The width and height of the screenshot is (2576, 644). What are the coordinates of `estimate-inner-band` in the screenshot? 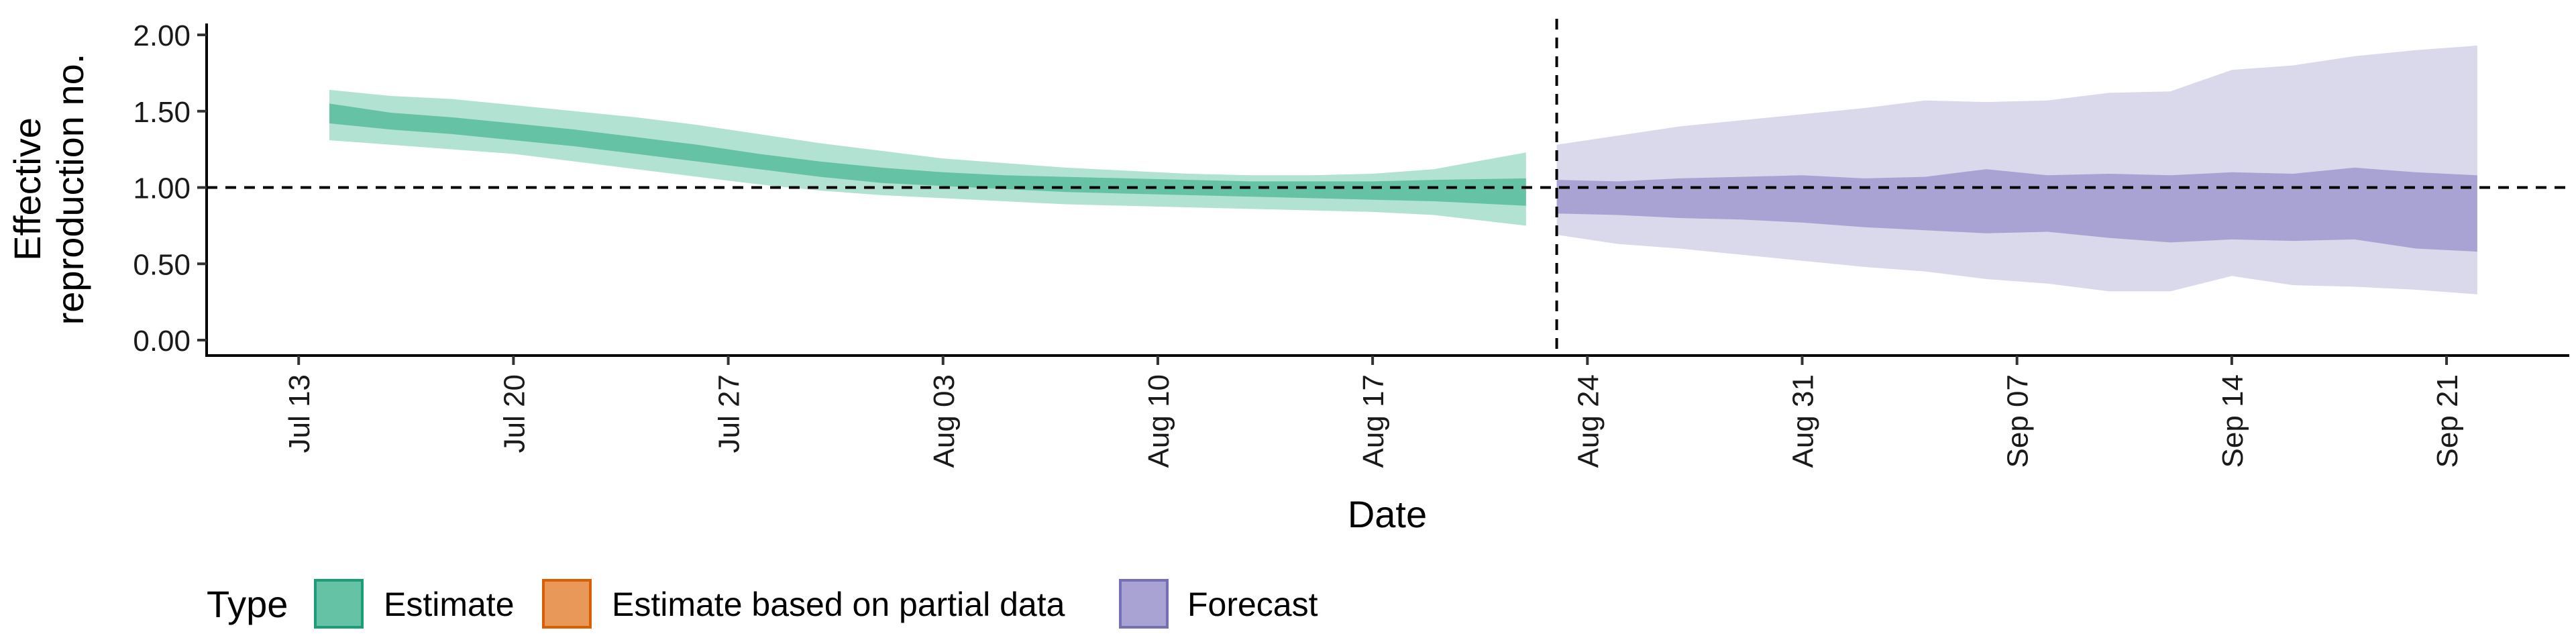 It's located at (927, 154).